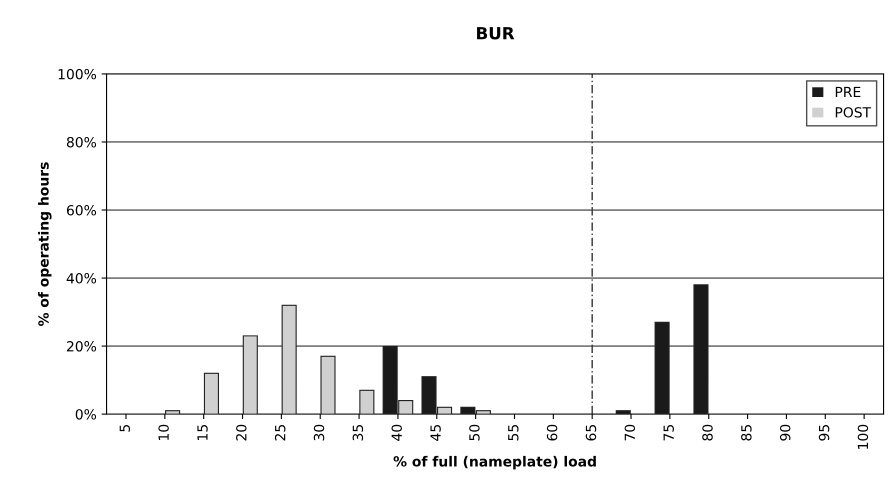 This screenshot has height=493, width=888. What do you see at coordinates (495, 33) in the screenshot?
I see `chart-title: BUR` at bounding box center [495, 33].